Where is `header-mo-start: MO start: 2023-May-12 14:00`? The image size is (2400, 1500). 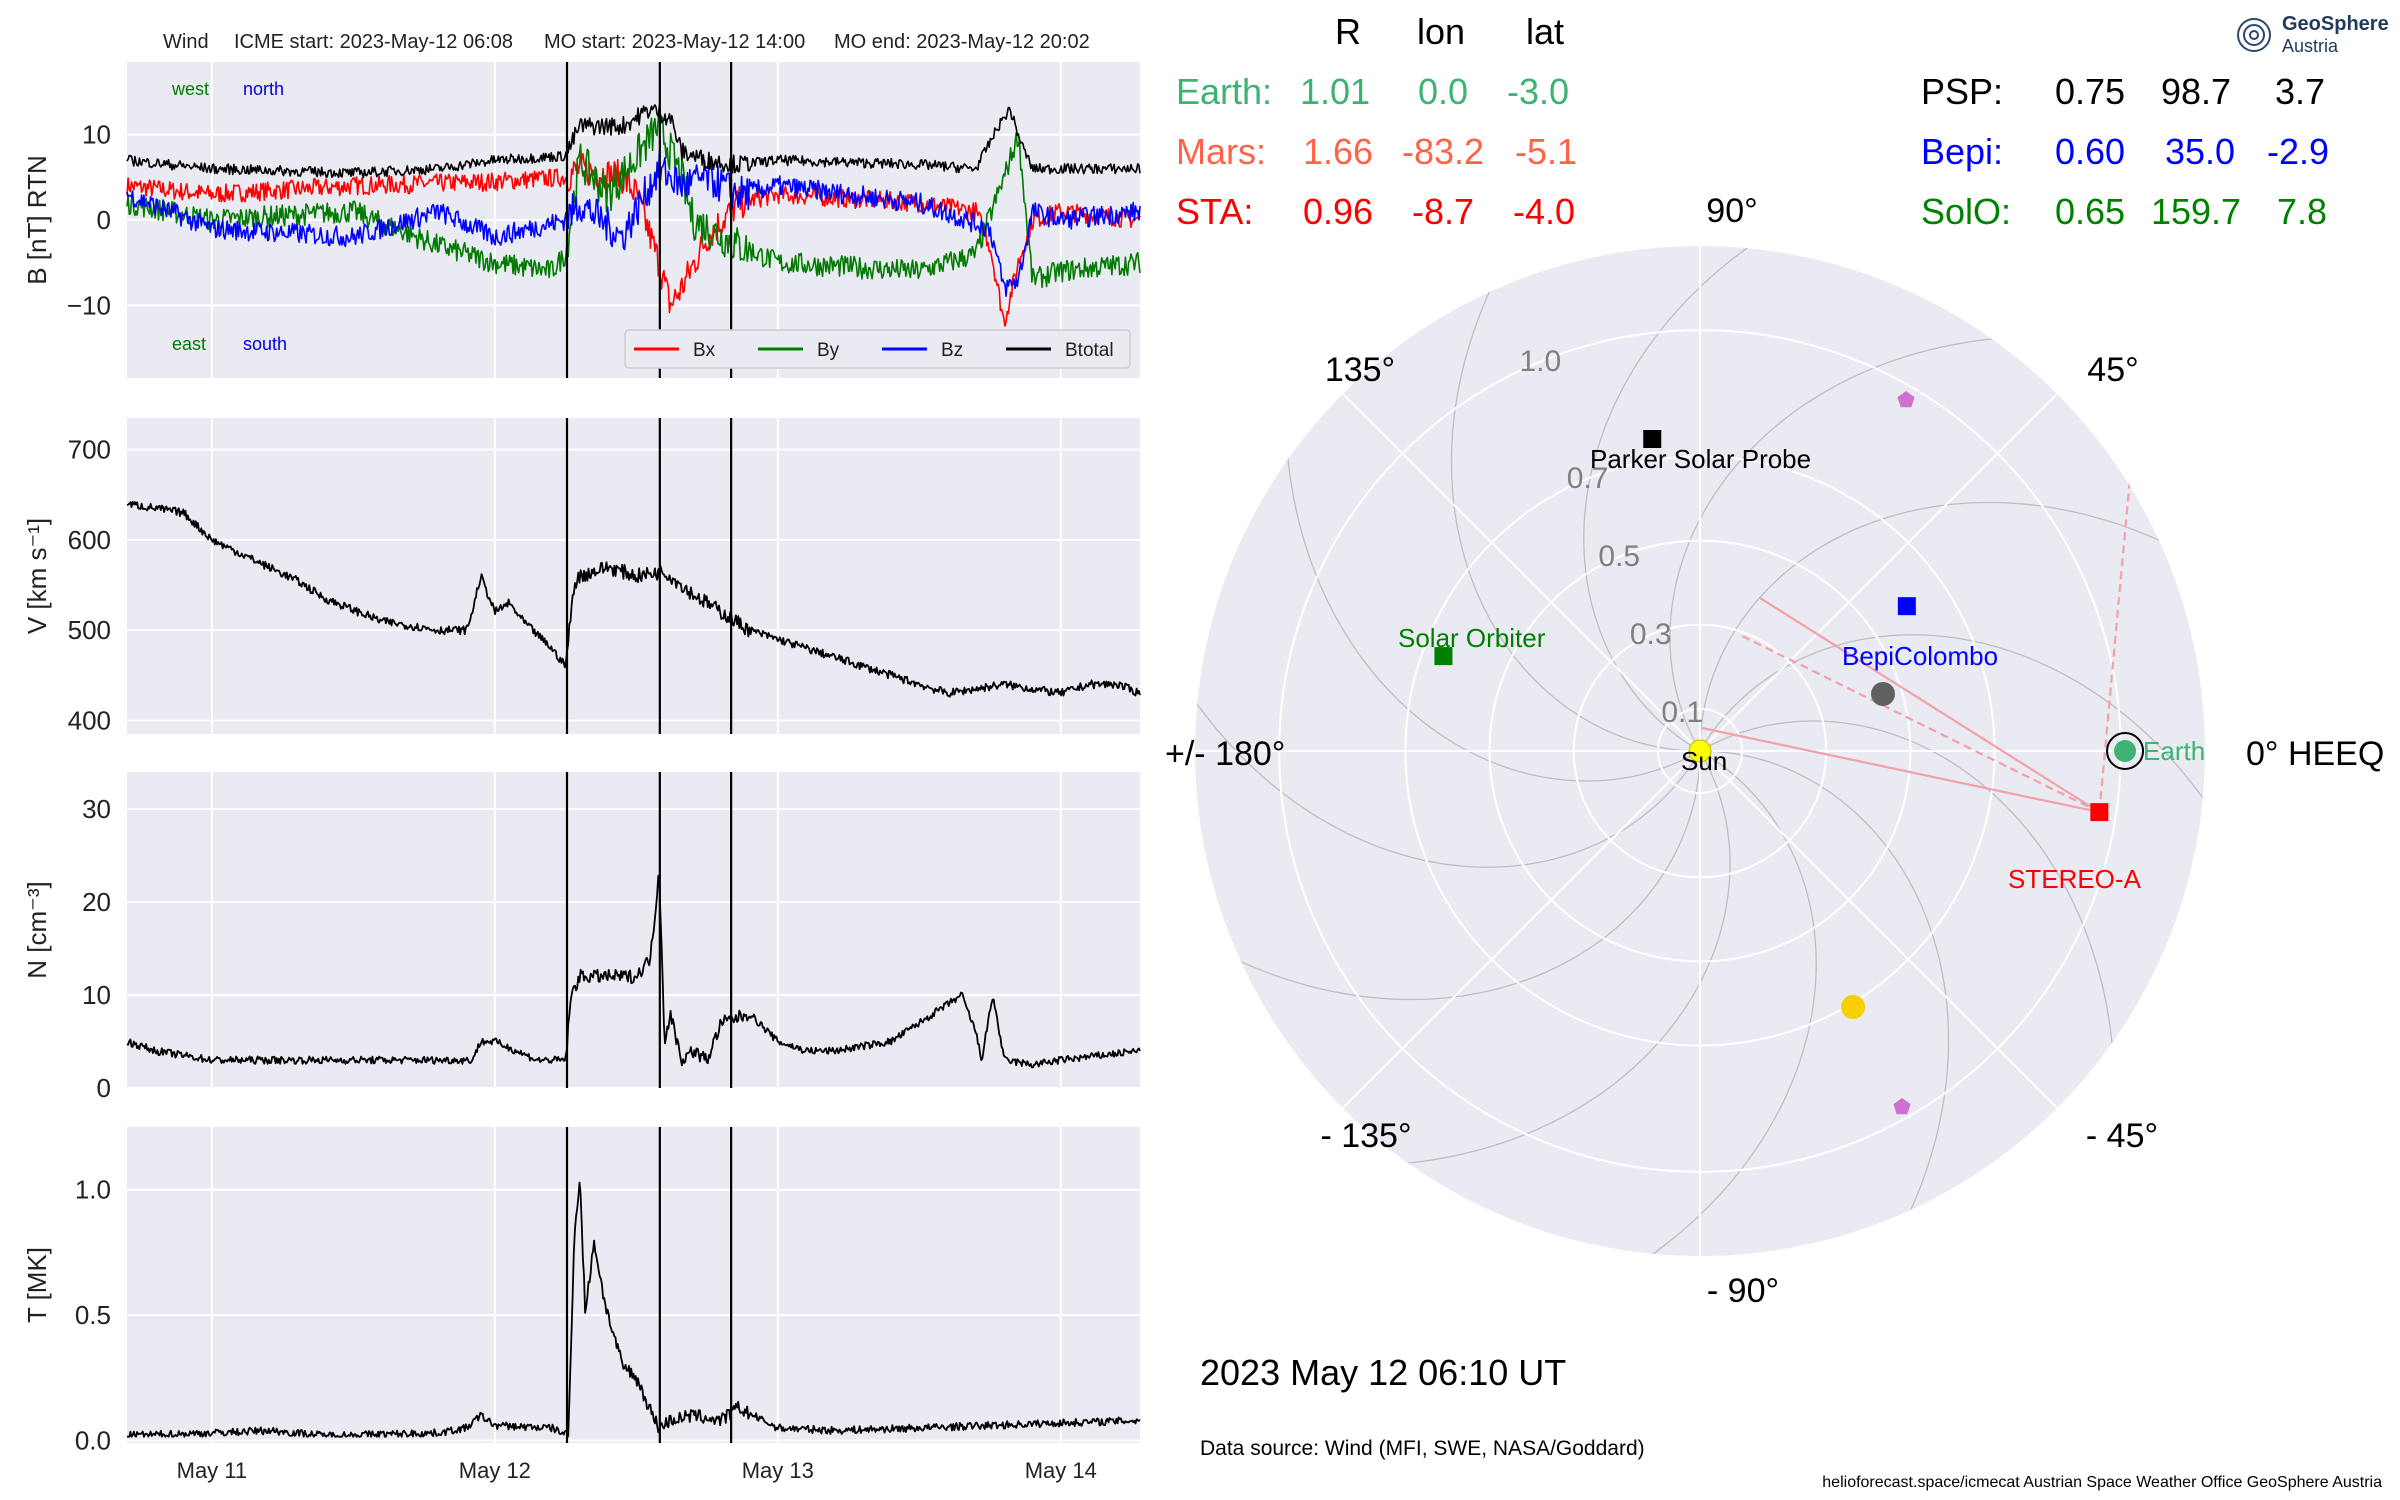 header-mo-start: MO start: 2023-May-12 14:00 is located at coordinates (674, 42).